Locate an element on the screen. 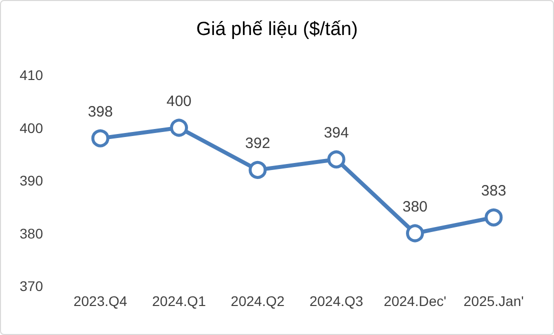 This screenshot has width=554, height=335. x-tick-label: 2024.Q3 is located at coordinates (336, 301).